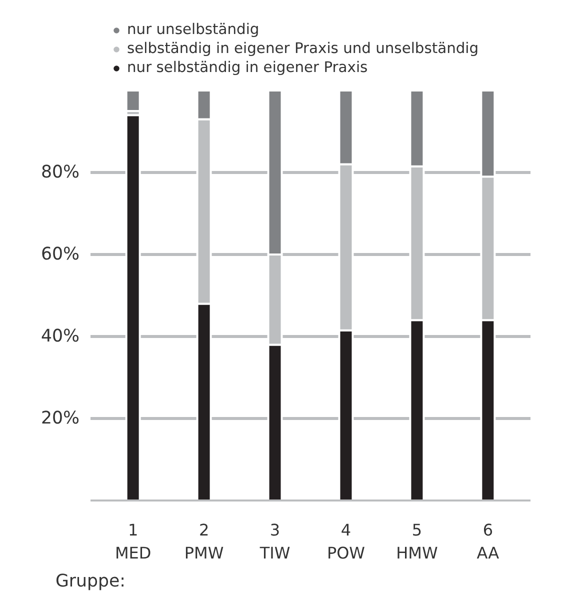 The image size is (564, 599). I want to click on x-tick-label: 6 AA, so click(488, 541).